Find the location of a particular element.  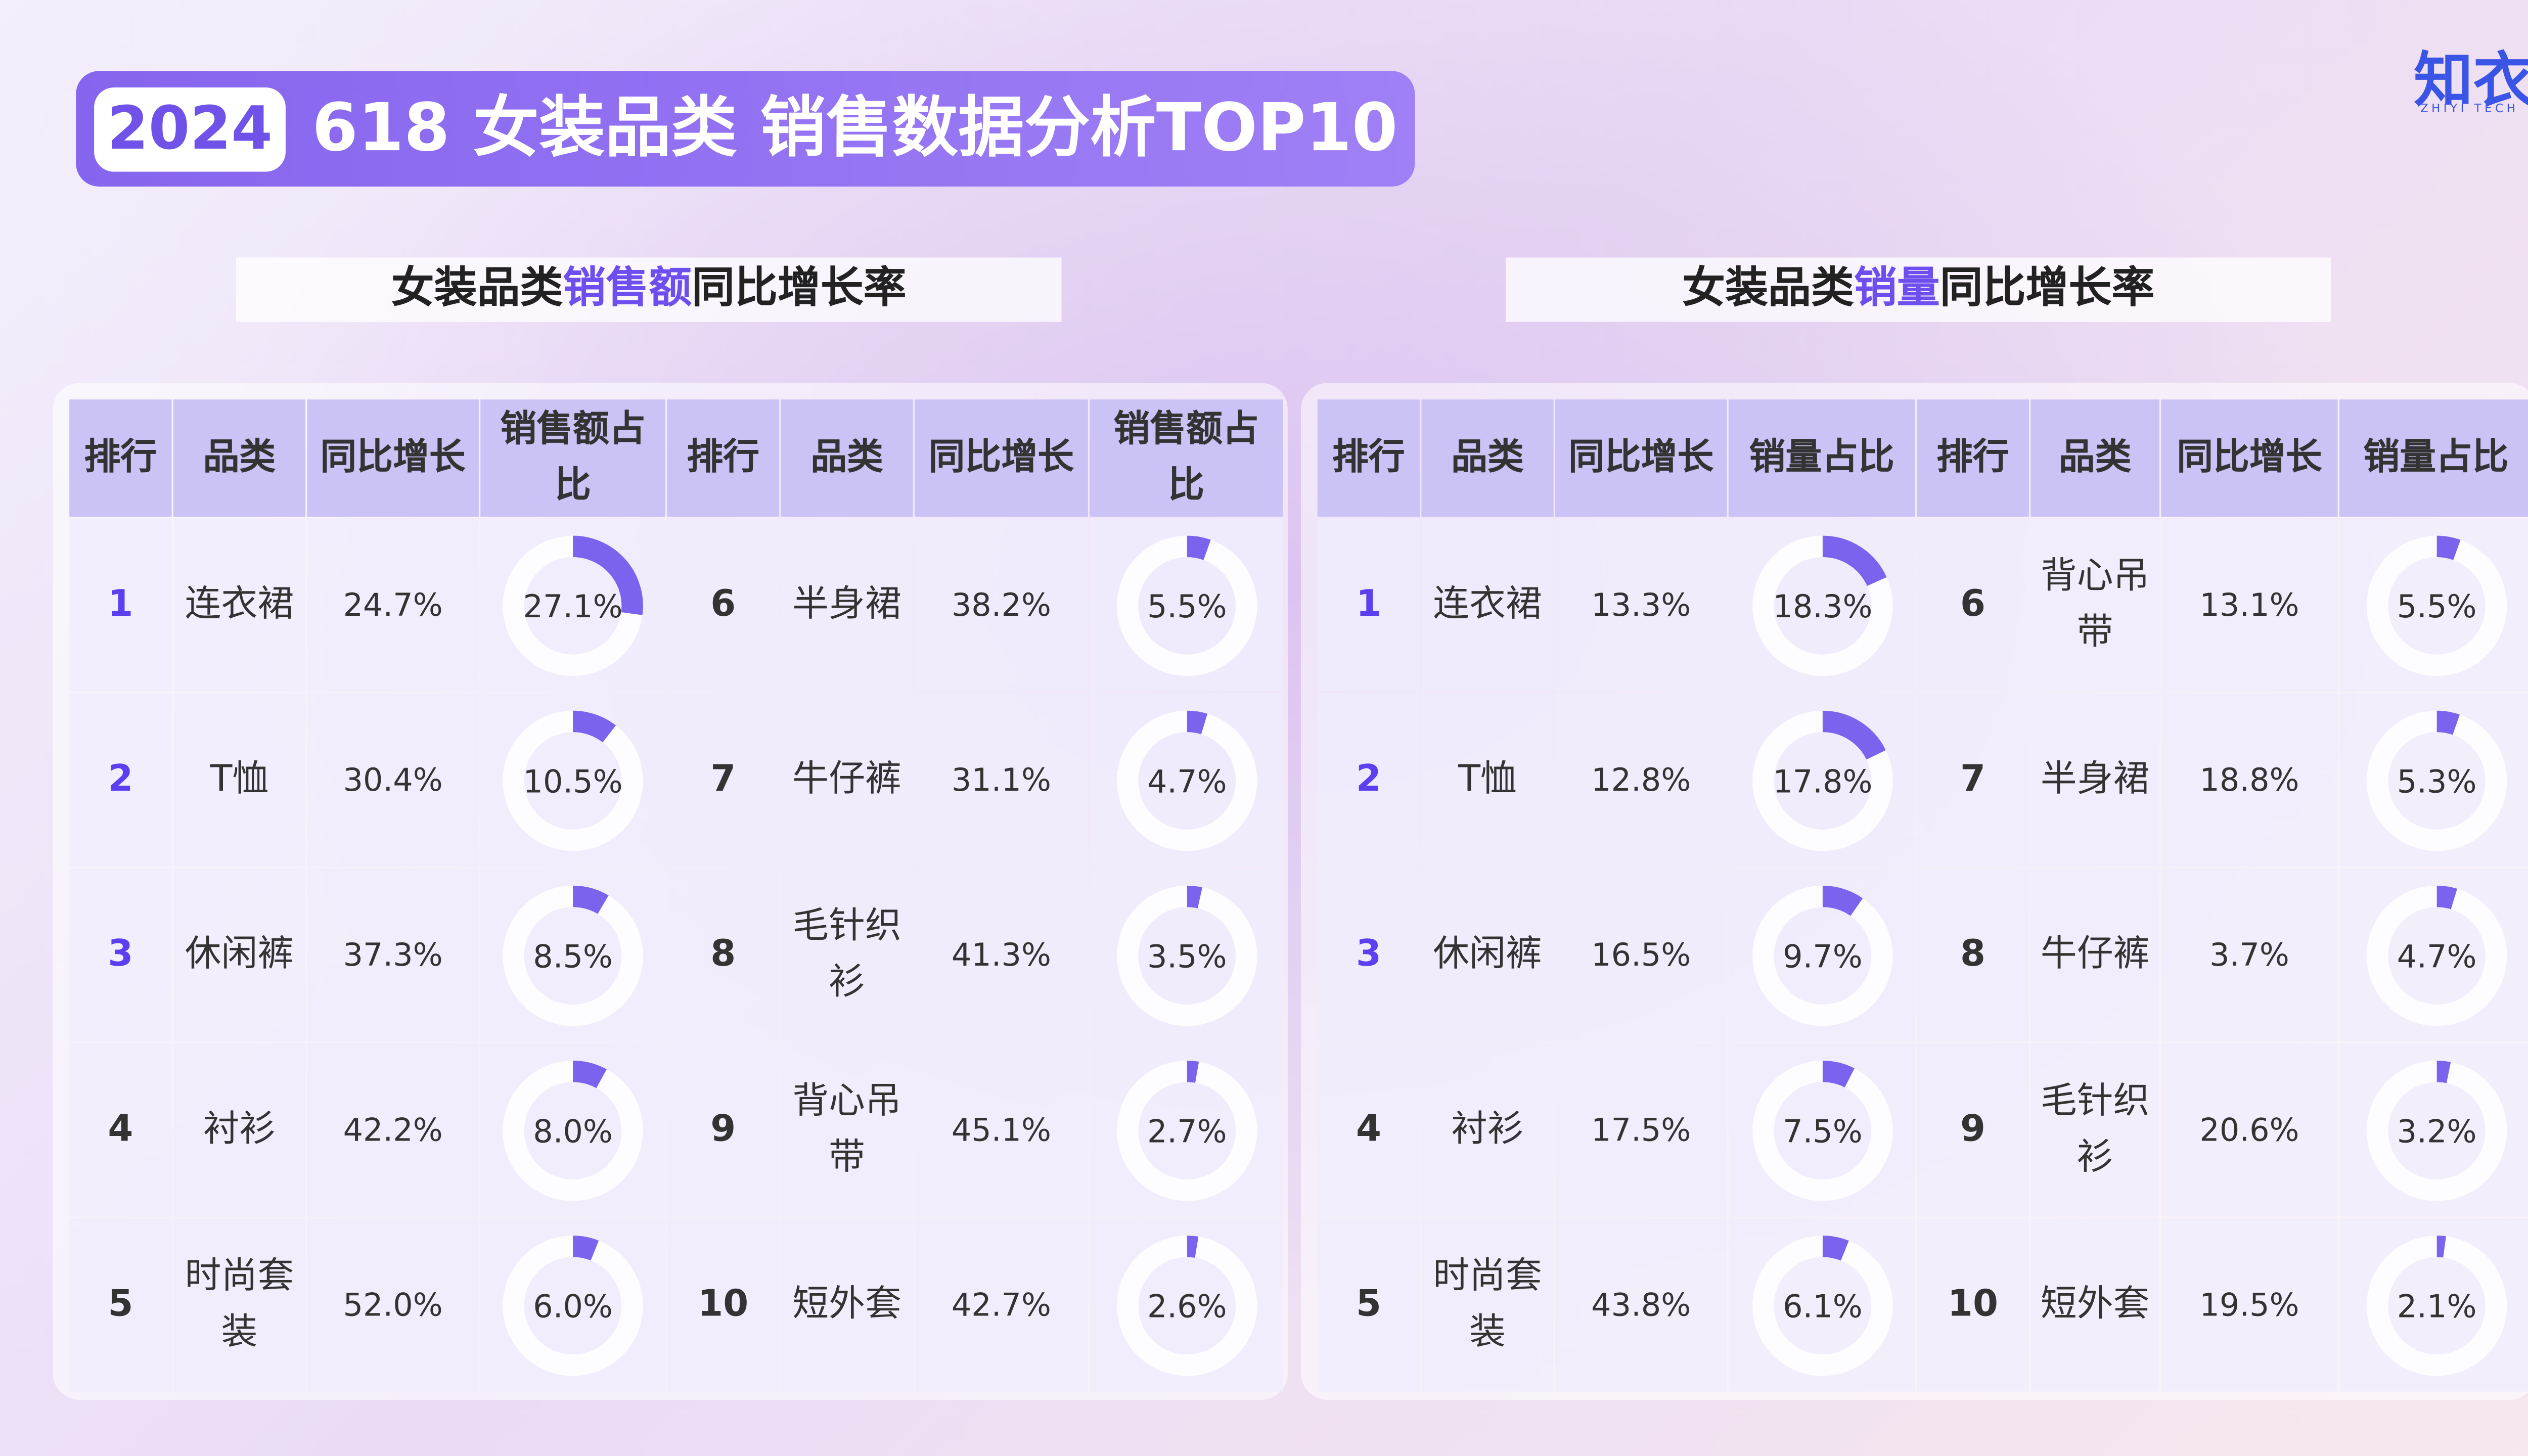

rank: 8 is located at coordinates (724, 955).